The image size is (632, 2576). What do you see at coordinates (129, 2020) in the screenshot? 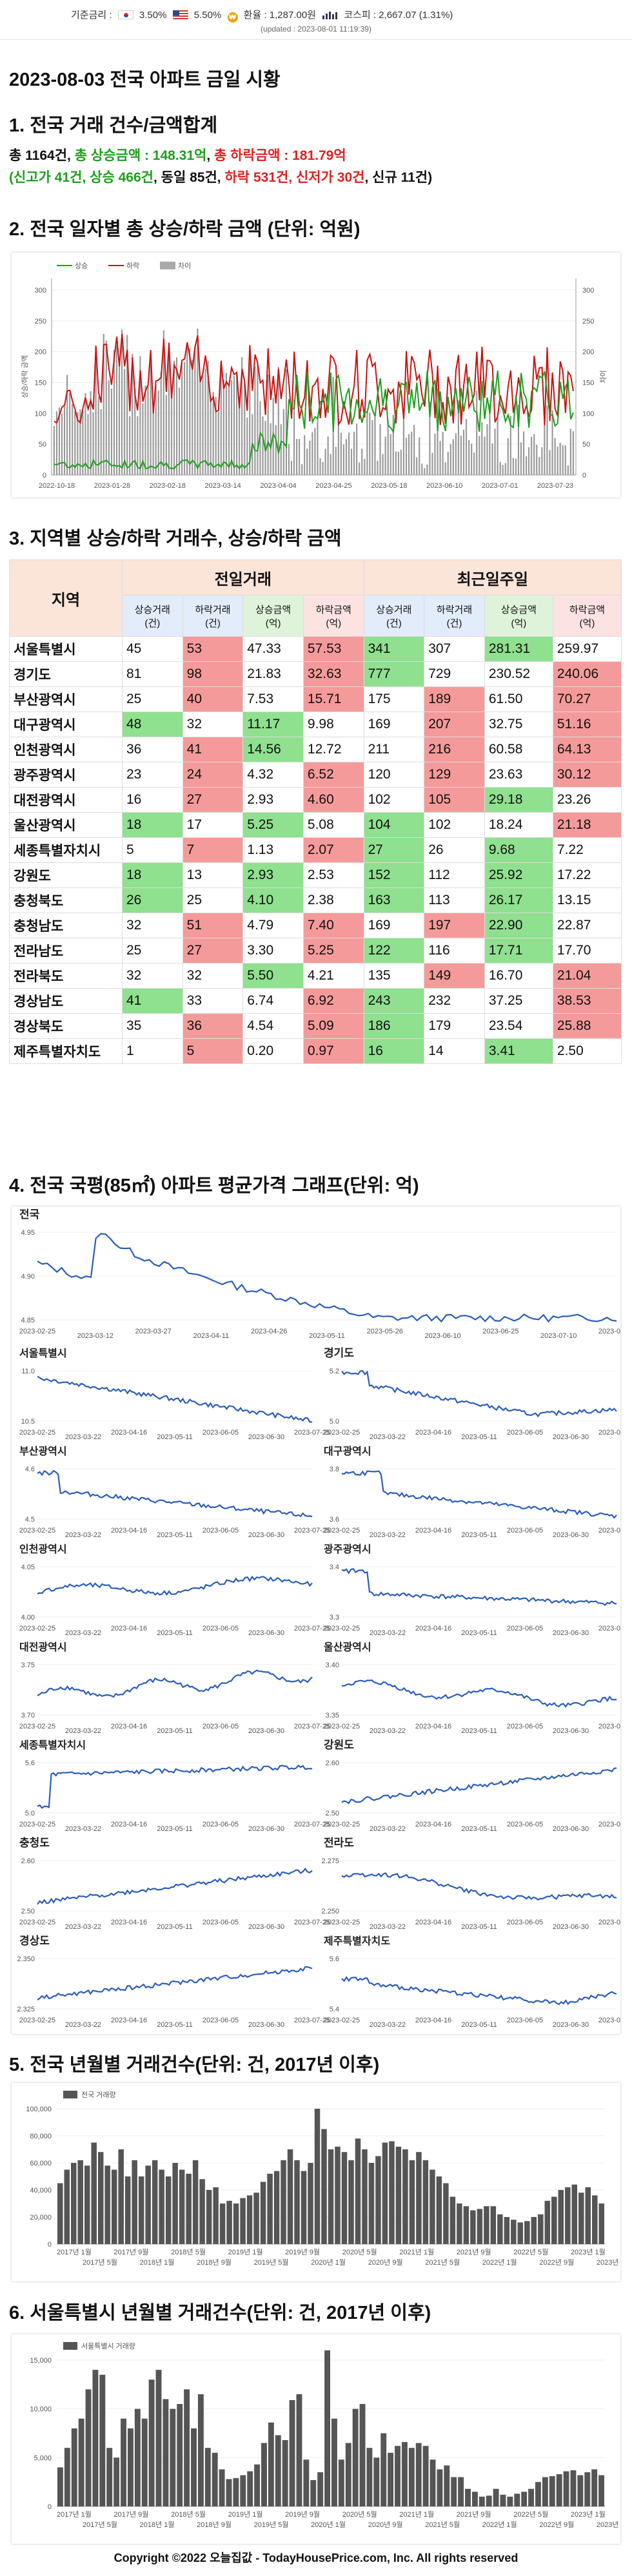
I see `x-tick: 2023-04-16` at bounding box center [129, 2020].